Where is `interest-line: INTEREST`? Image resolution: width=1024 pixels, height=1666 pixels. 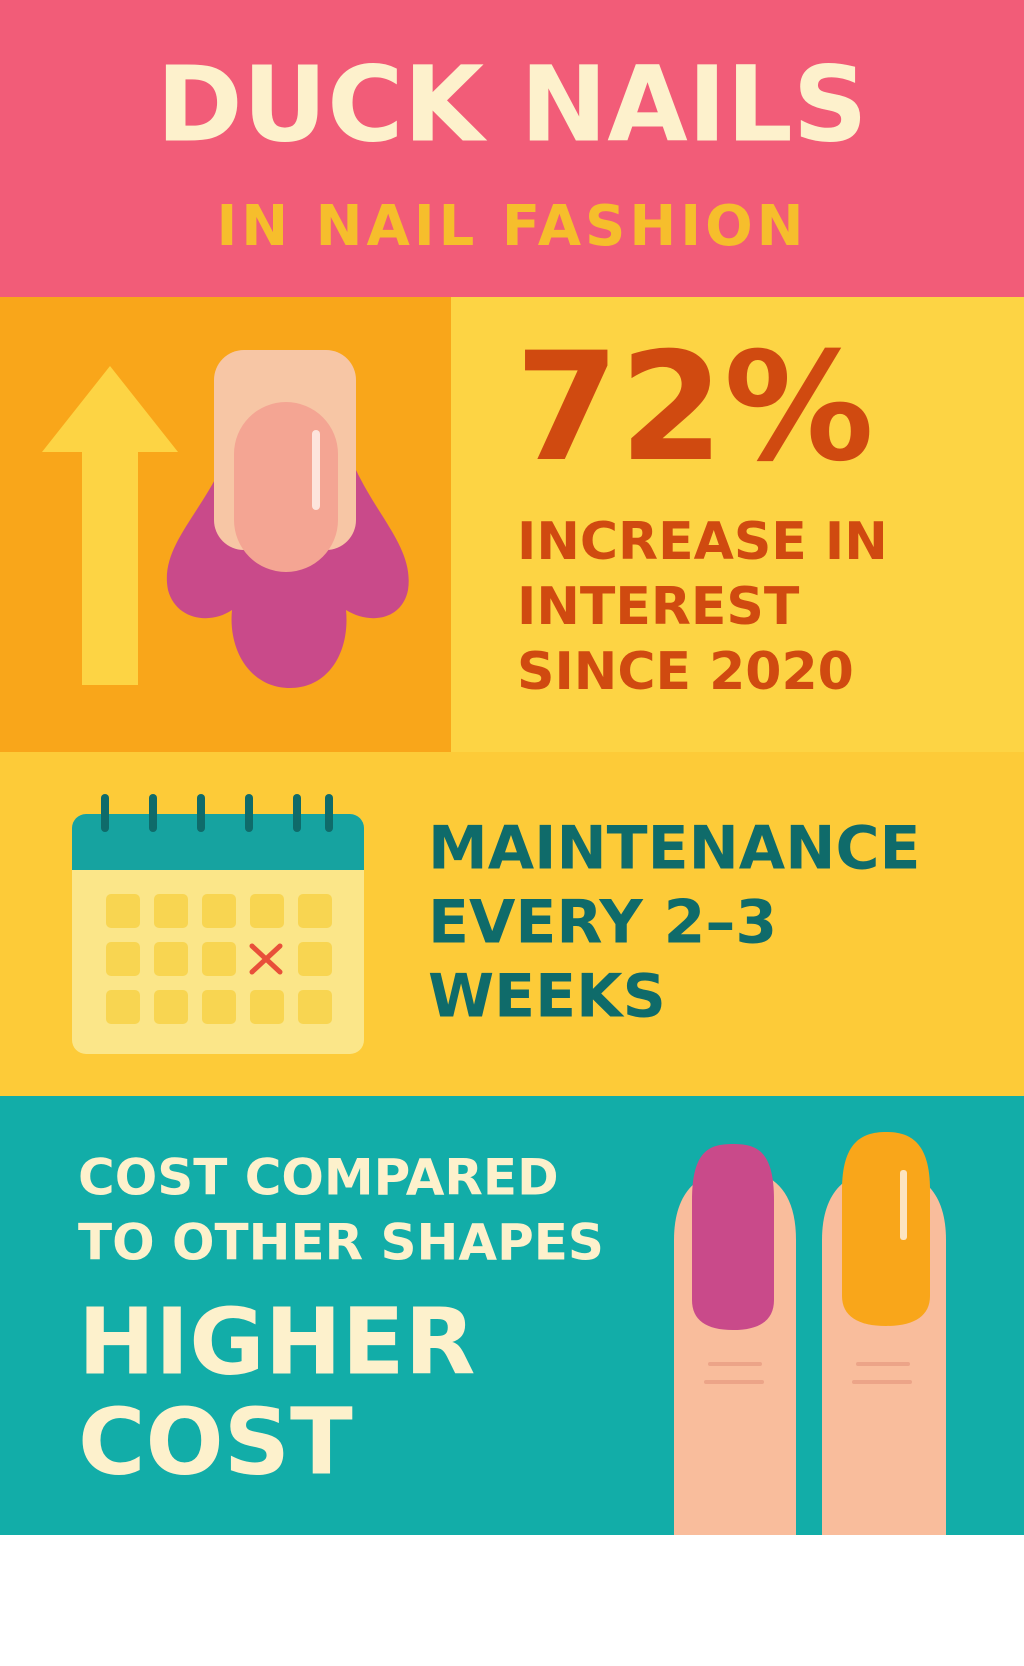 interest-line: INTEREST is located at coordinates (658, 607).